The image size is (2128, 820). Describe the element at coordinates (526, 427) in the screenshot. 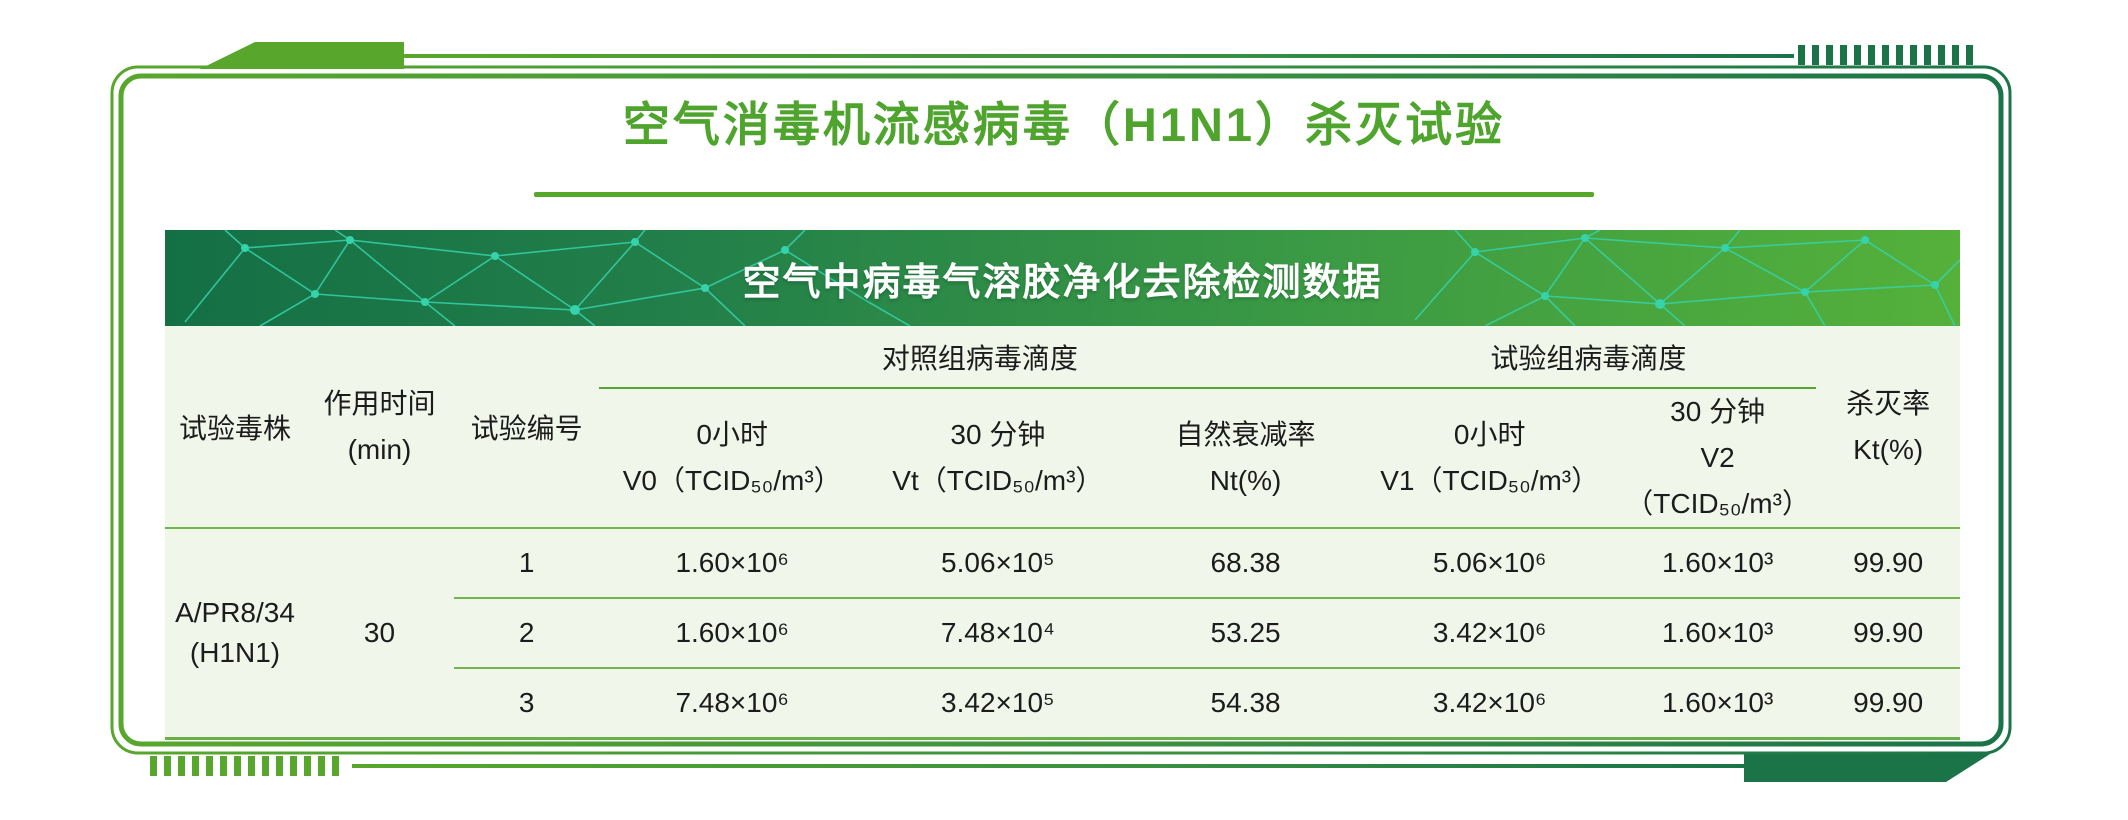

I see `header-trial-no: 试验编号` at that location.